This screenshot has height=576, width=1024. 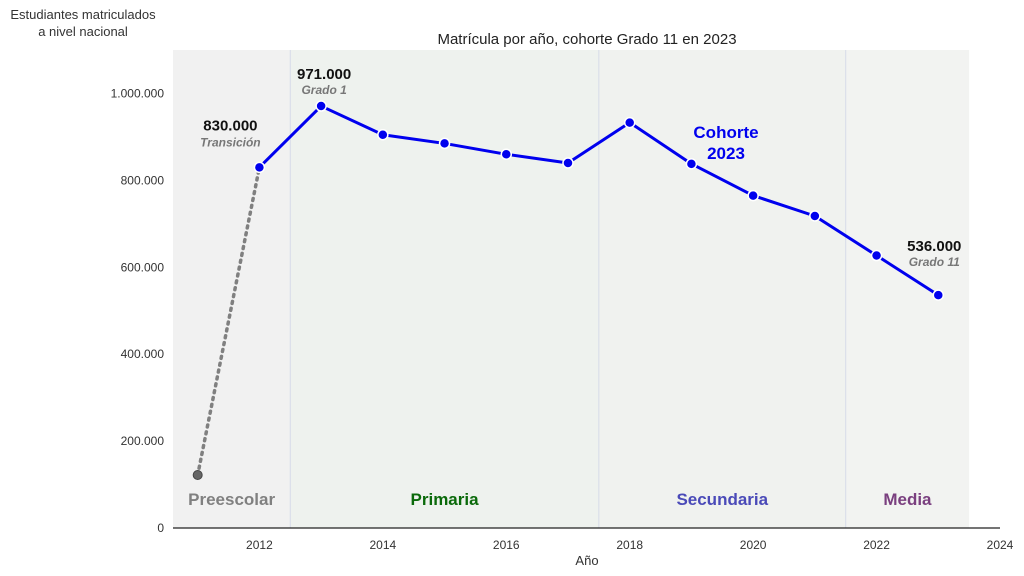 What do you see at coordinates (324, 74) in the screenshot?
I see `annotation-value: 971.000` at bounding box center [324, 74].